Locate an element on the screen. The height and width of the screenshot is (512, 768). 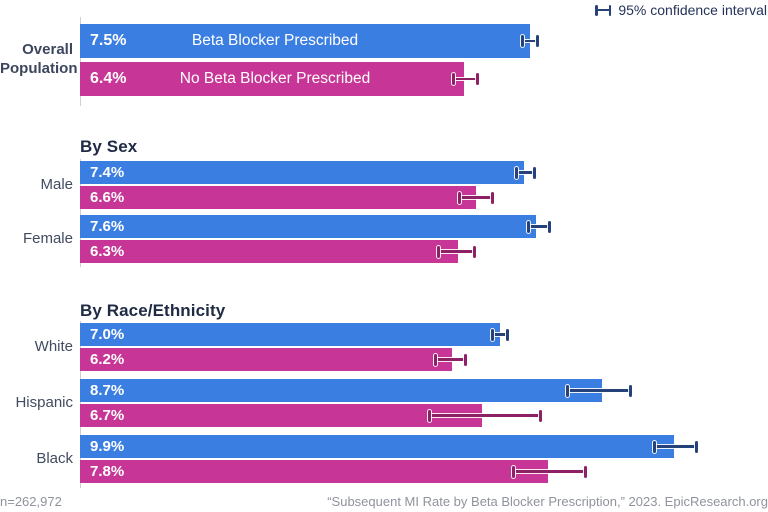
bar-row: 6.4% No Beta Blocker Prescribed is located at coordinates (424, 79).